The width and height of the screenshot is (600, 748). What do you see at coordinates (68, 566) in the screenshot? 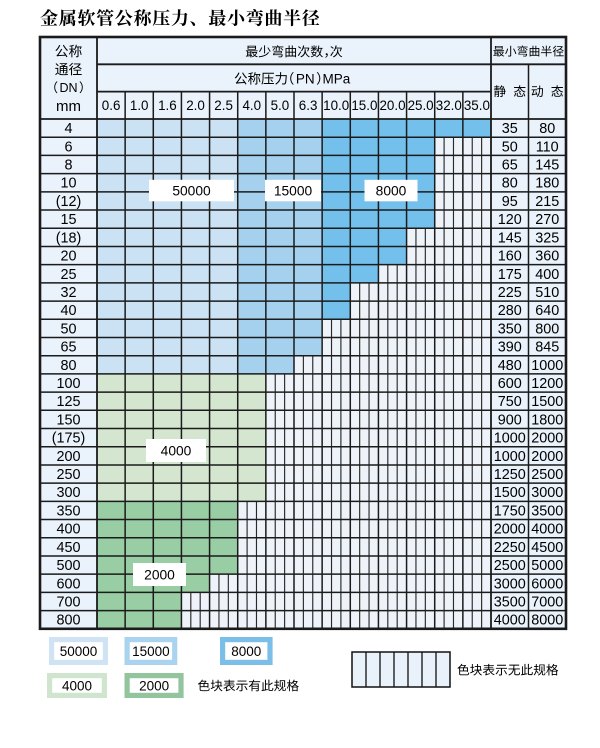
I see `svg-text: 500` at bounding box center [68, 566].